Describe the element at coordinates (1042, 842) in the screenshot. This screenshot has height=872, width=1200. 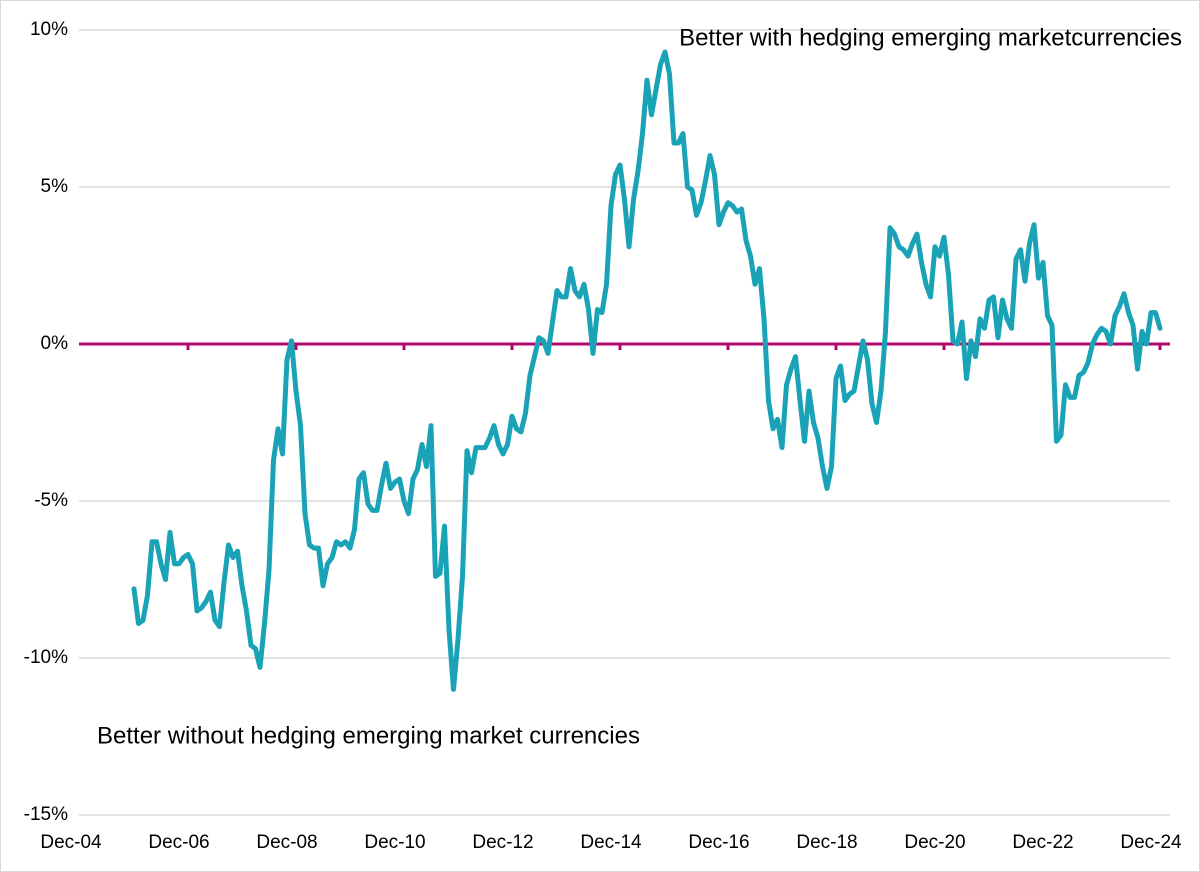
I see `x-tick-label: Dec-22` at that location.